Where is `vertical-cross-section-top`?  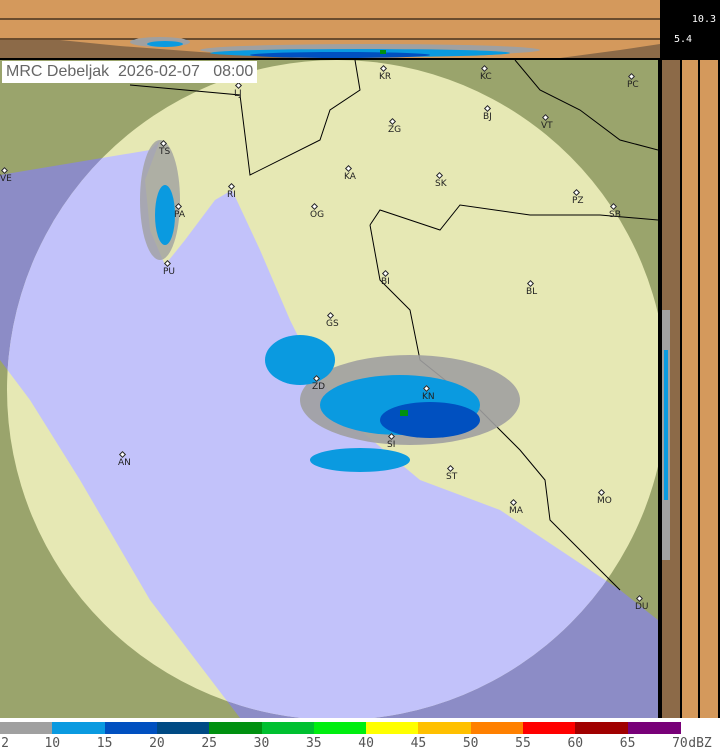
vertical-cross-section-top is located at coordinates (330, 30).